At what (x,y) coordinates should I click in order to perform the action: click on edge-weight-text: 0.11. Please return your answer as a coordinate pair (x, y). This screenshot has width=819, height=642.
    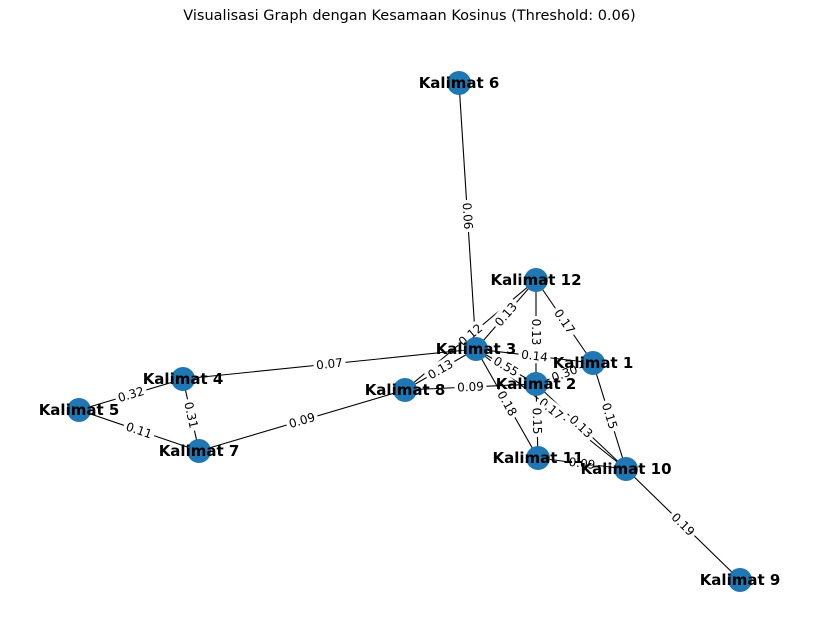
    Looking at the image, I should click on (139, 431).